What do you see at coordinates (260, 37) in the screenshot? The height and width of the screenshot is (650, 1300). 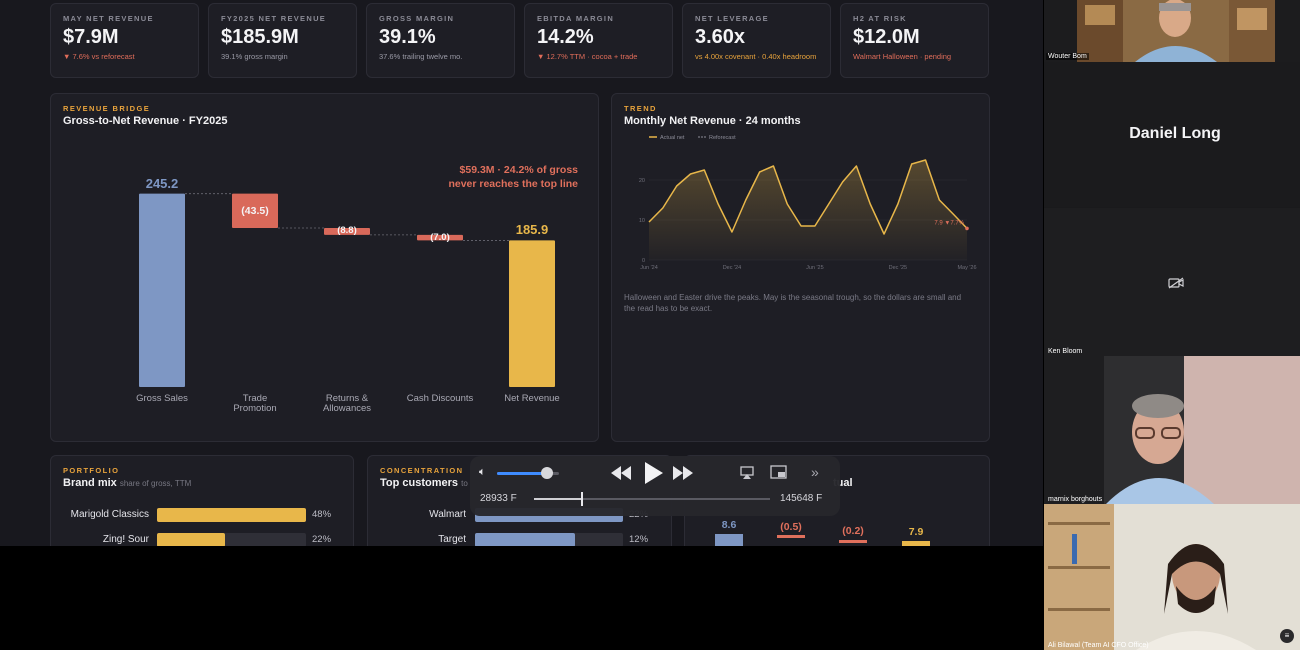 I see `kpi-value: $185.9M` at bounding box center [260, 37].